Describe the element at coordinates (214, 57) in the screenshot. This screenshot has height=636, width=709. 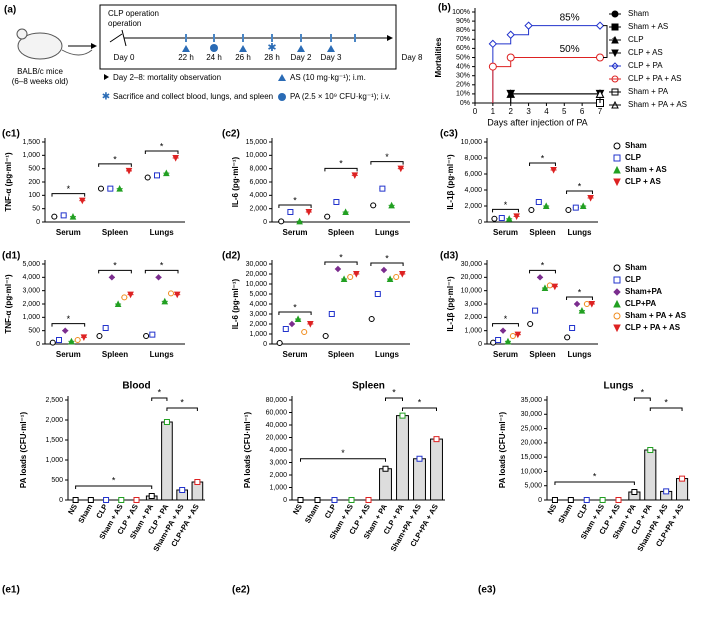
I see `time-label: 24 h` at that location.